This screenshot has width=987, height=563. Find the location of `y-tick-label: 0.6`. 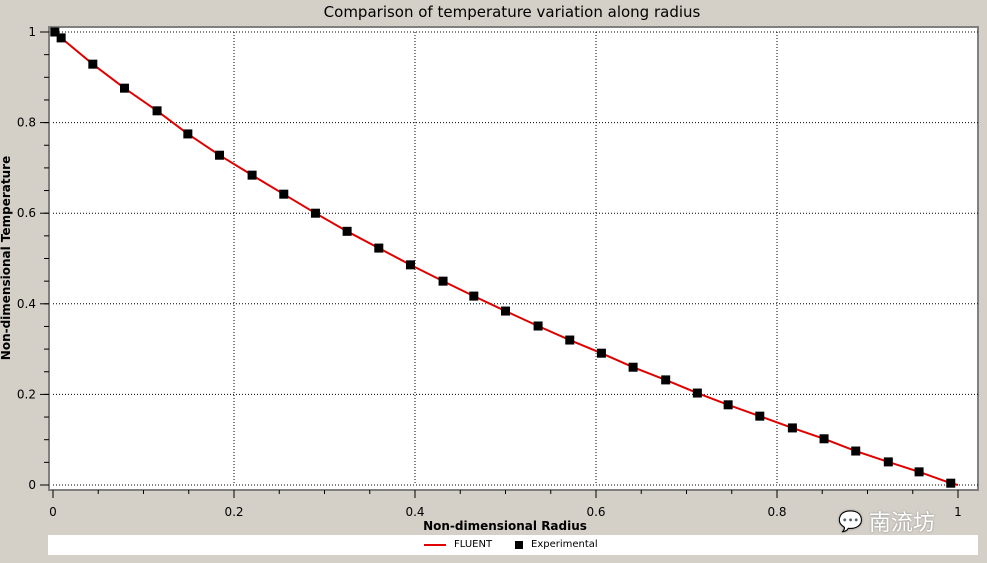

y-tick-label: 0.6 is located at coordinates (26, 213).